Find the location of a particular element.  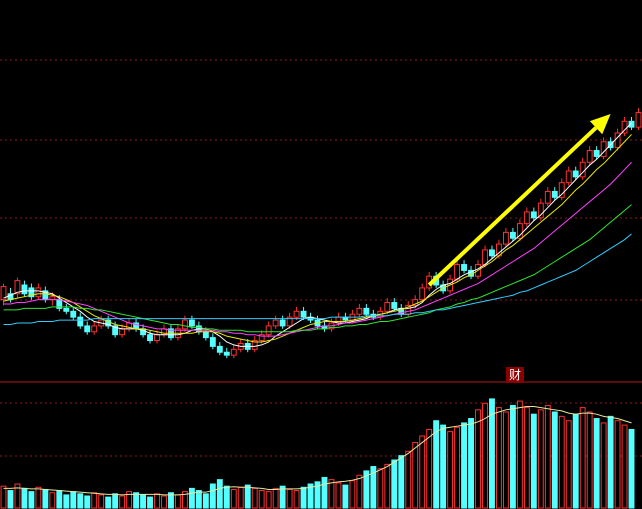

trend-arrow is located at coordinates (519, 200).